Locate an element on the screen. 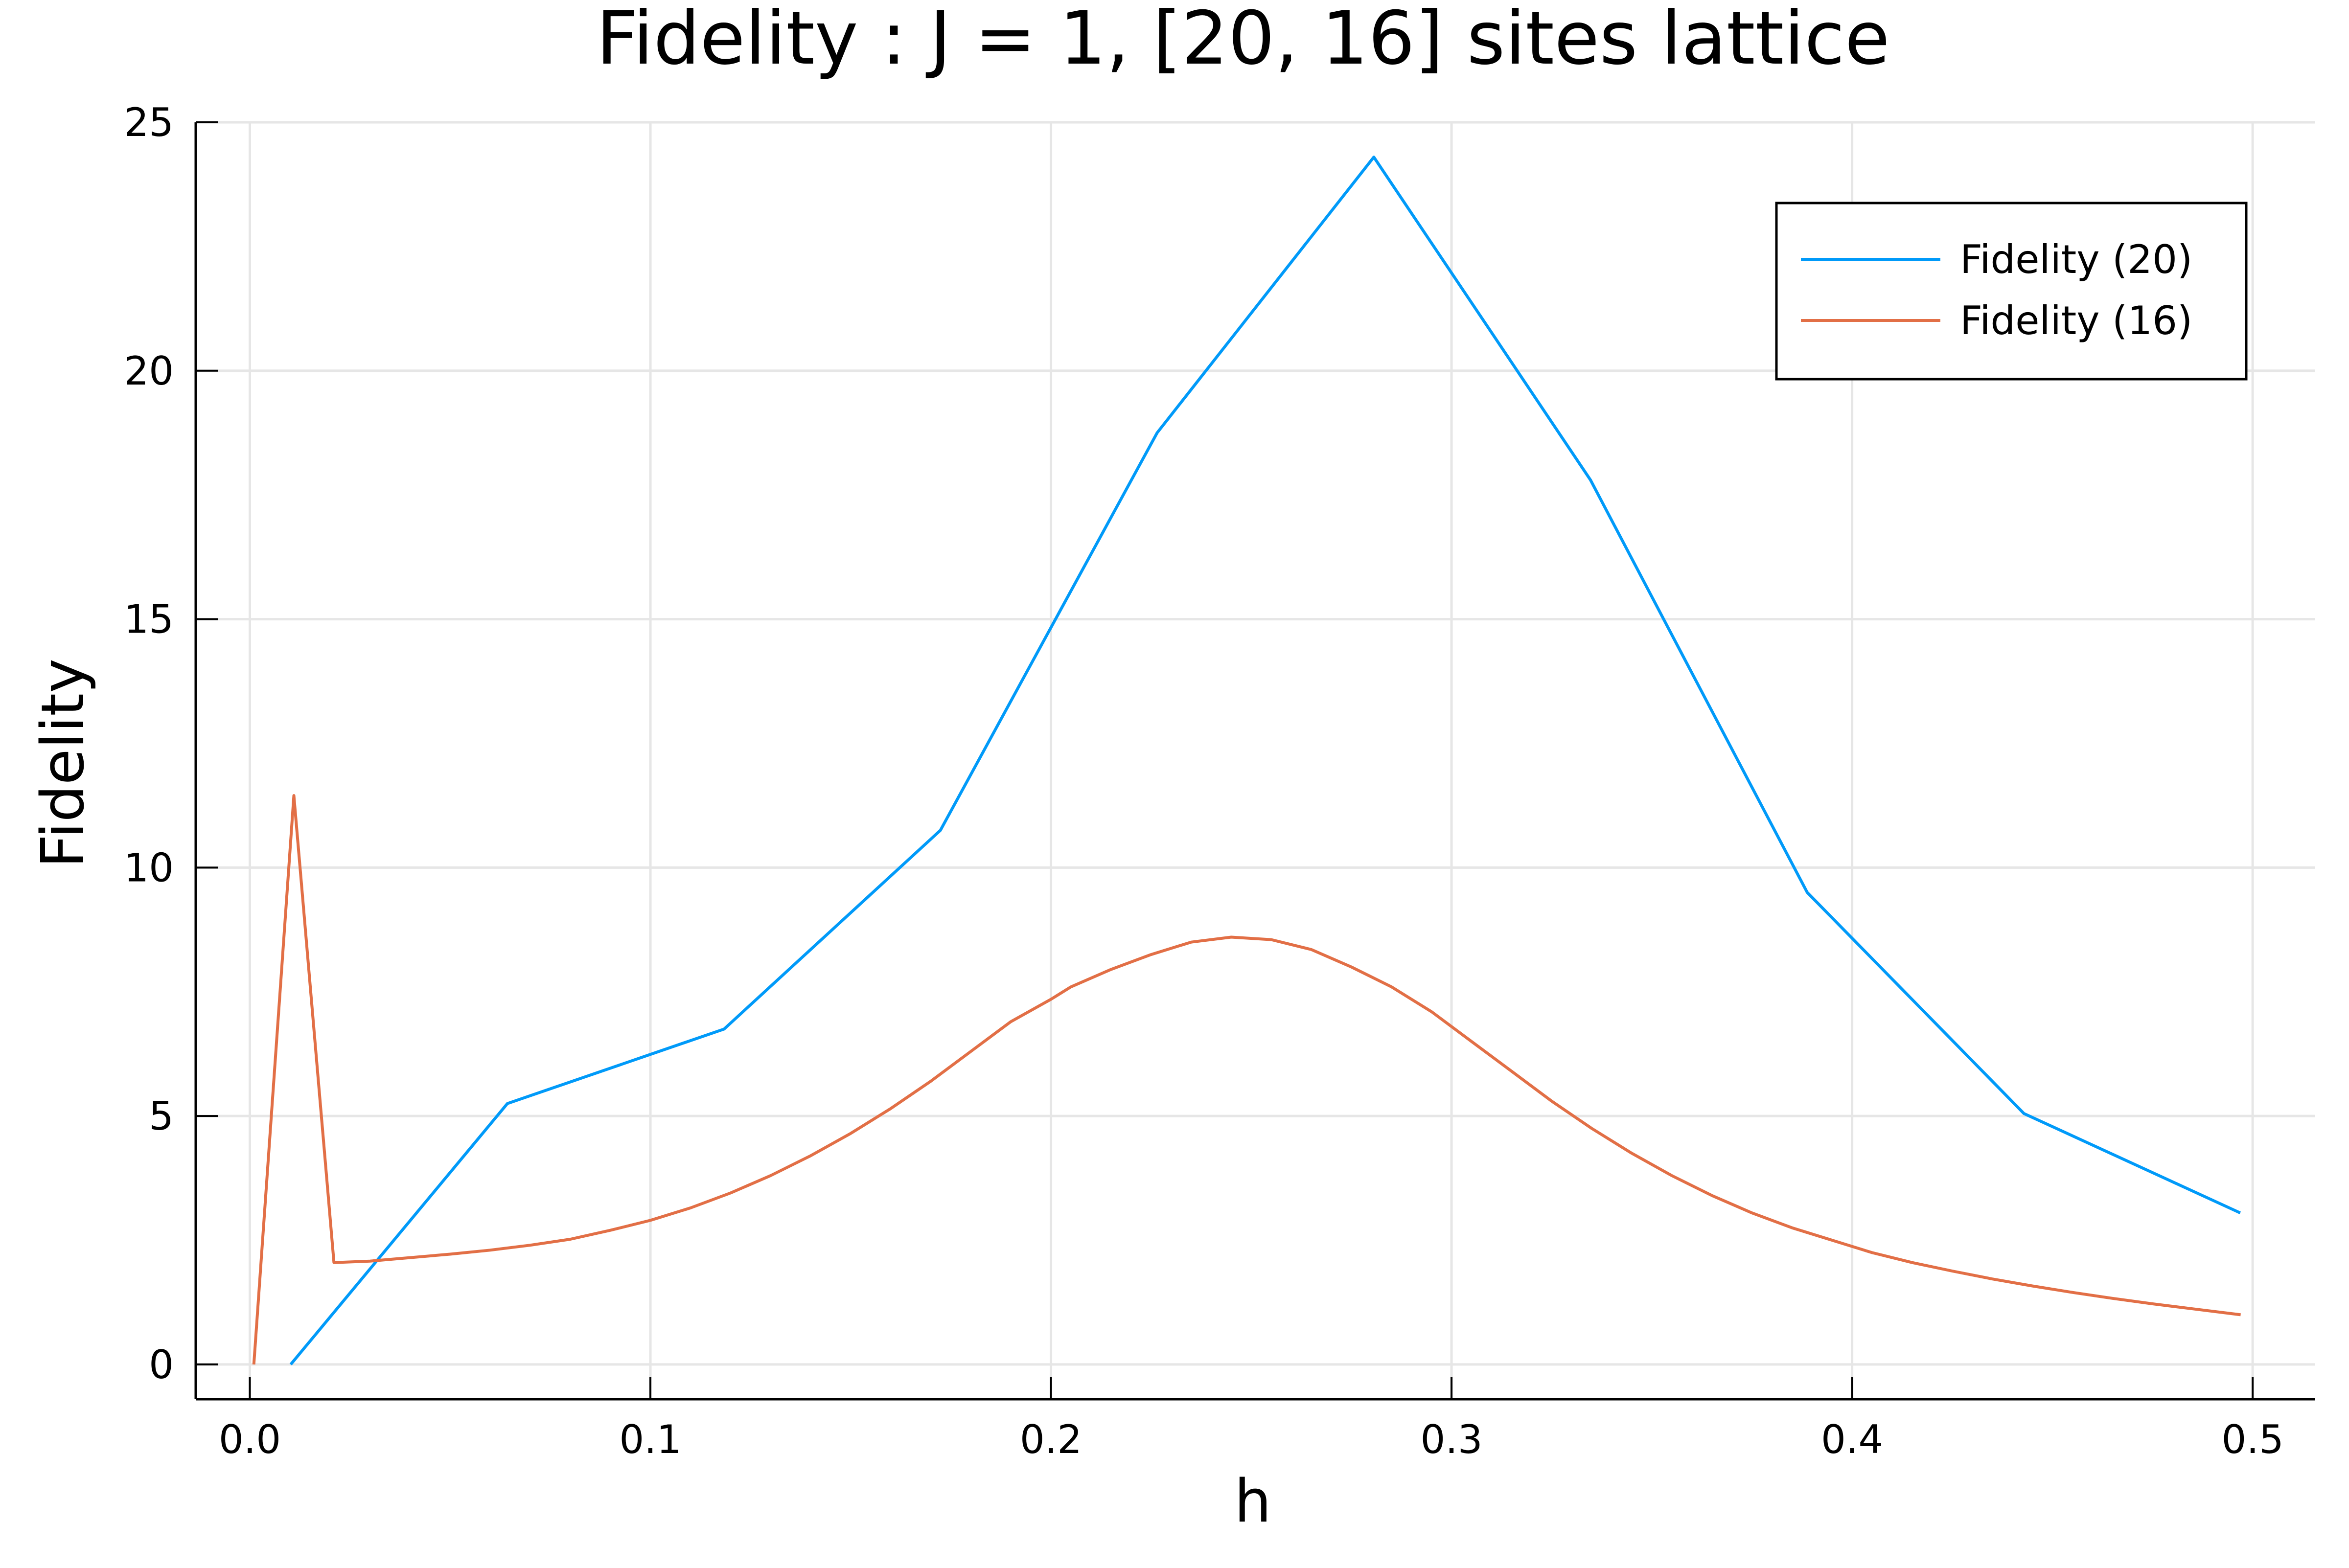  legend-box is located at coordinates (2012, 292).